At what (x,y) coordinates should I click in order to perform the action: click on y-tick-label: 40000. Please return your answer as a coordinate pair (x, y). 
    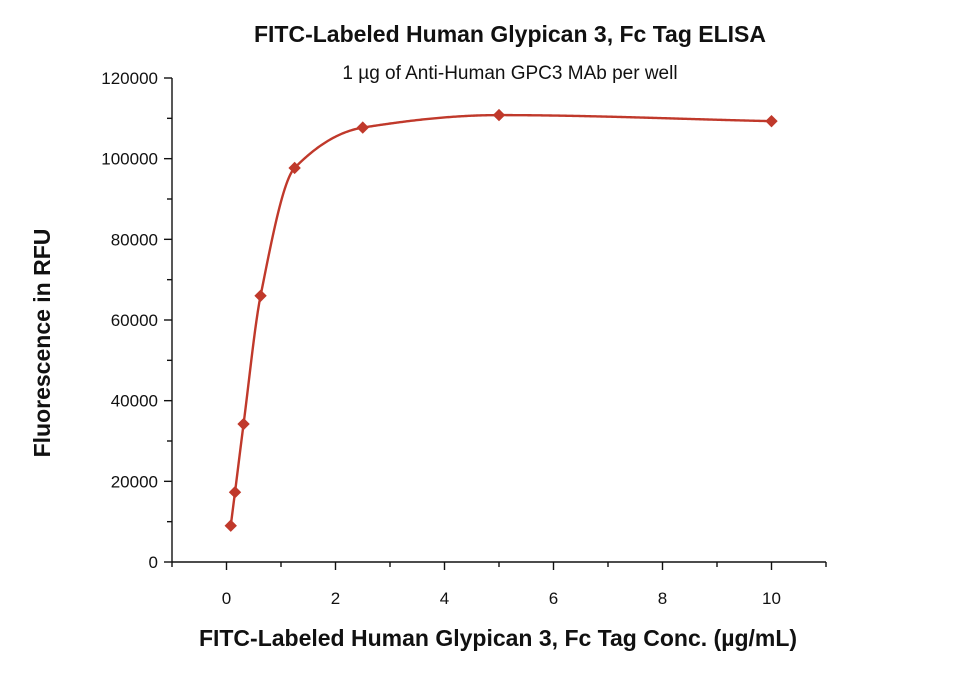
    Looking at the image, I should click on (134, 401).